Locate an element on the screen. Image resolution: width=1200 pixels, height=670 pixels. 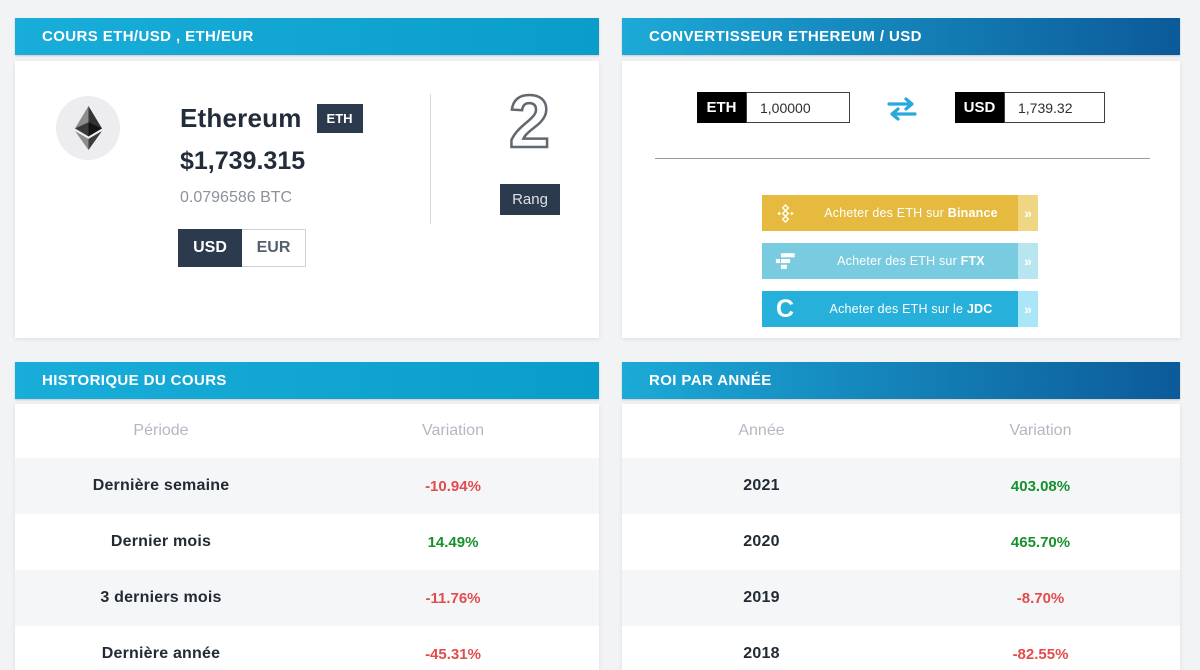
roi-table-head: Année Variation is located at coordinates (901, 431).